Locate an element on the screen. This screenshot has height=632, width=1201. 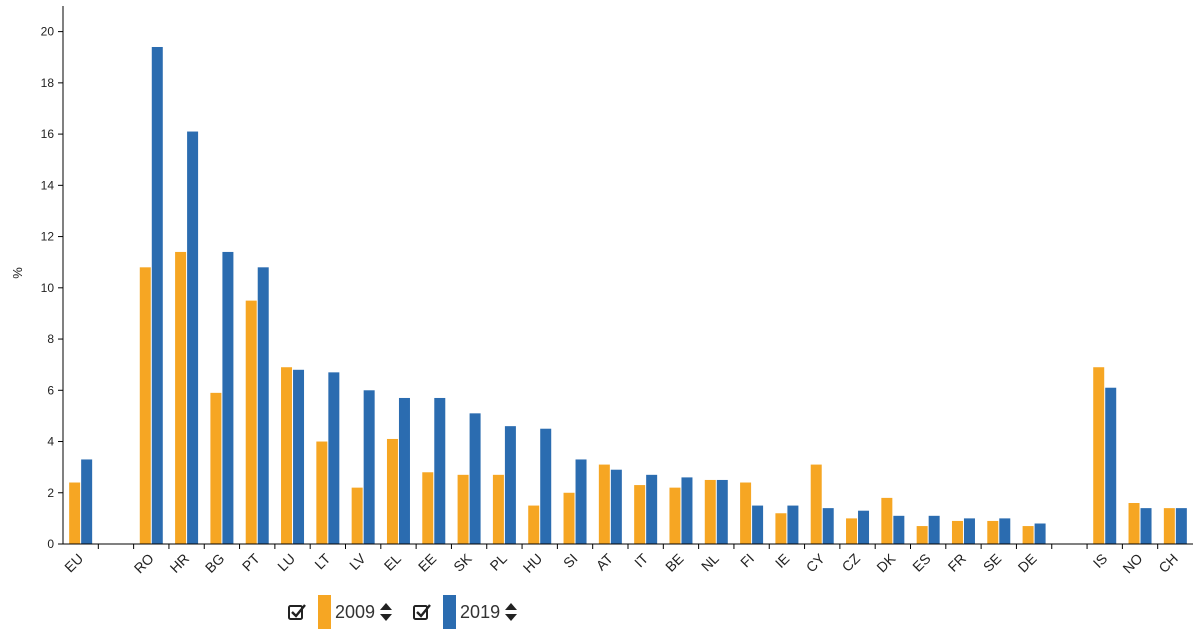
bar-2009-FR is located at coordinates (957, 532).